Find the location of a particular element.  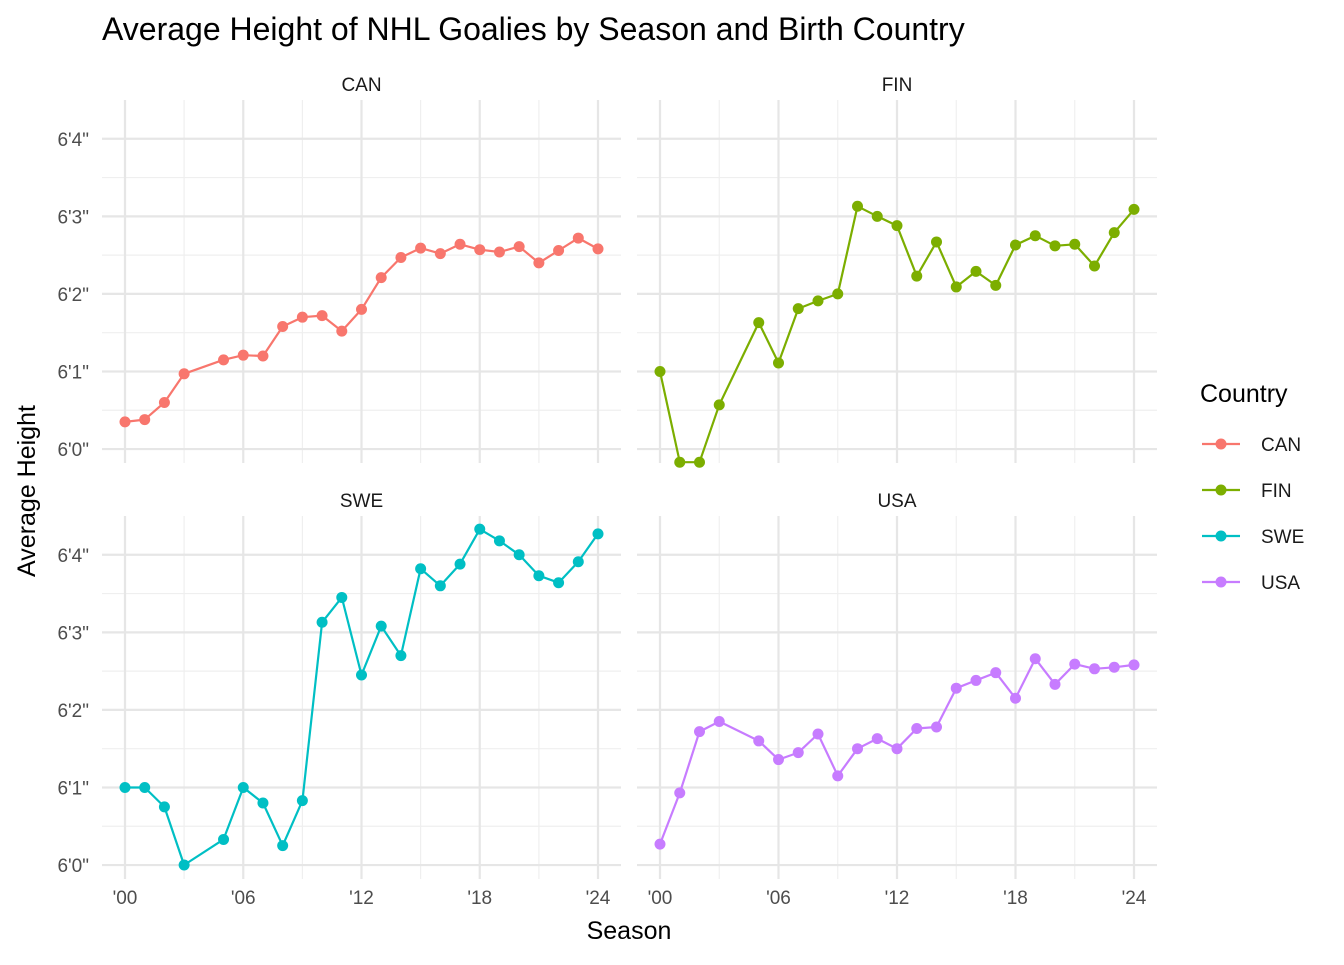

legend-label: SWE is located at coordinates (1282, 537).